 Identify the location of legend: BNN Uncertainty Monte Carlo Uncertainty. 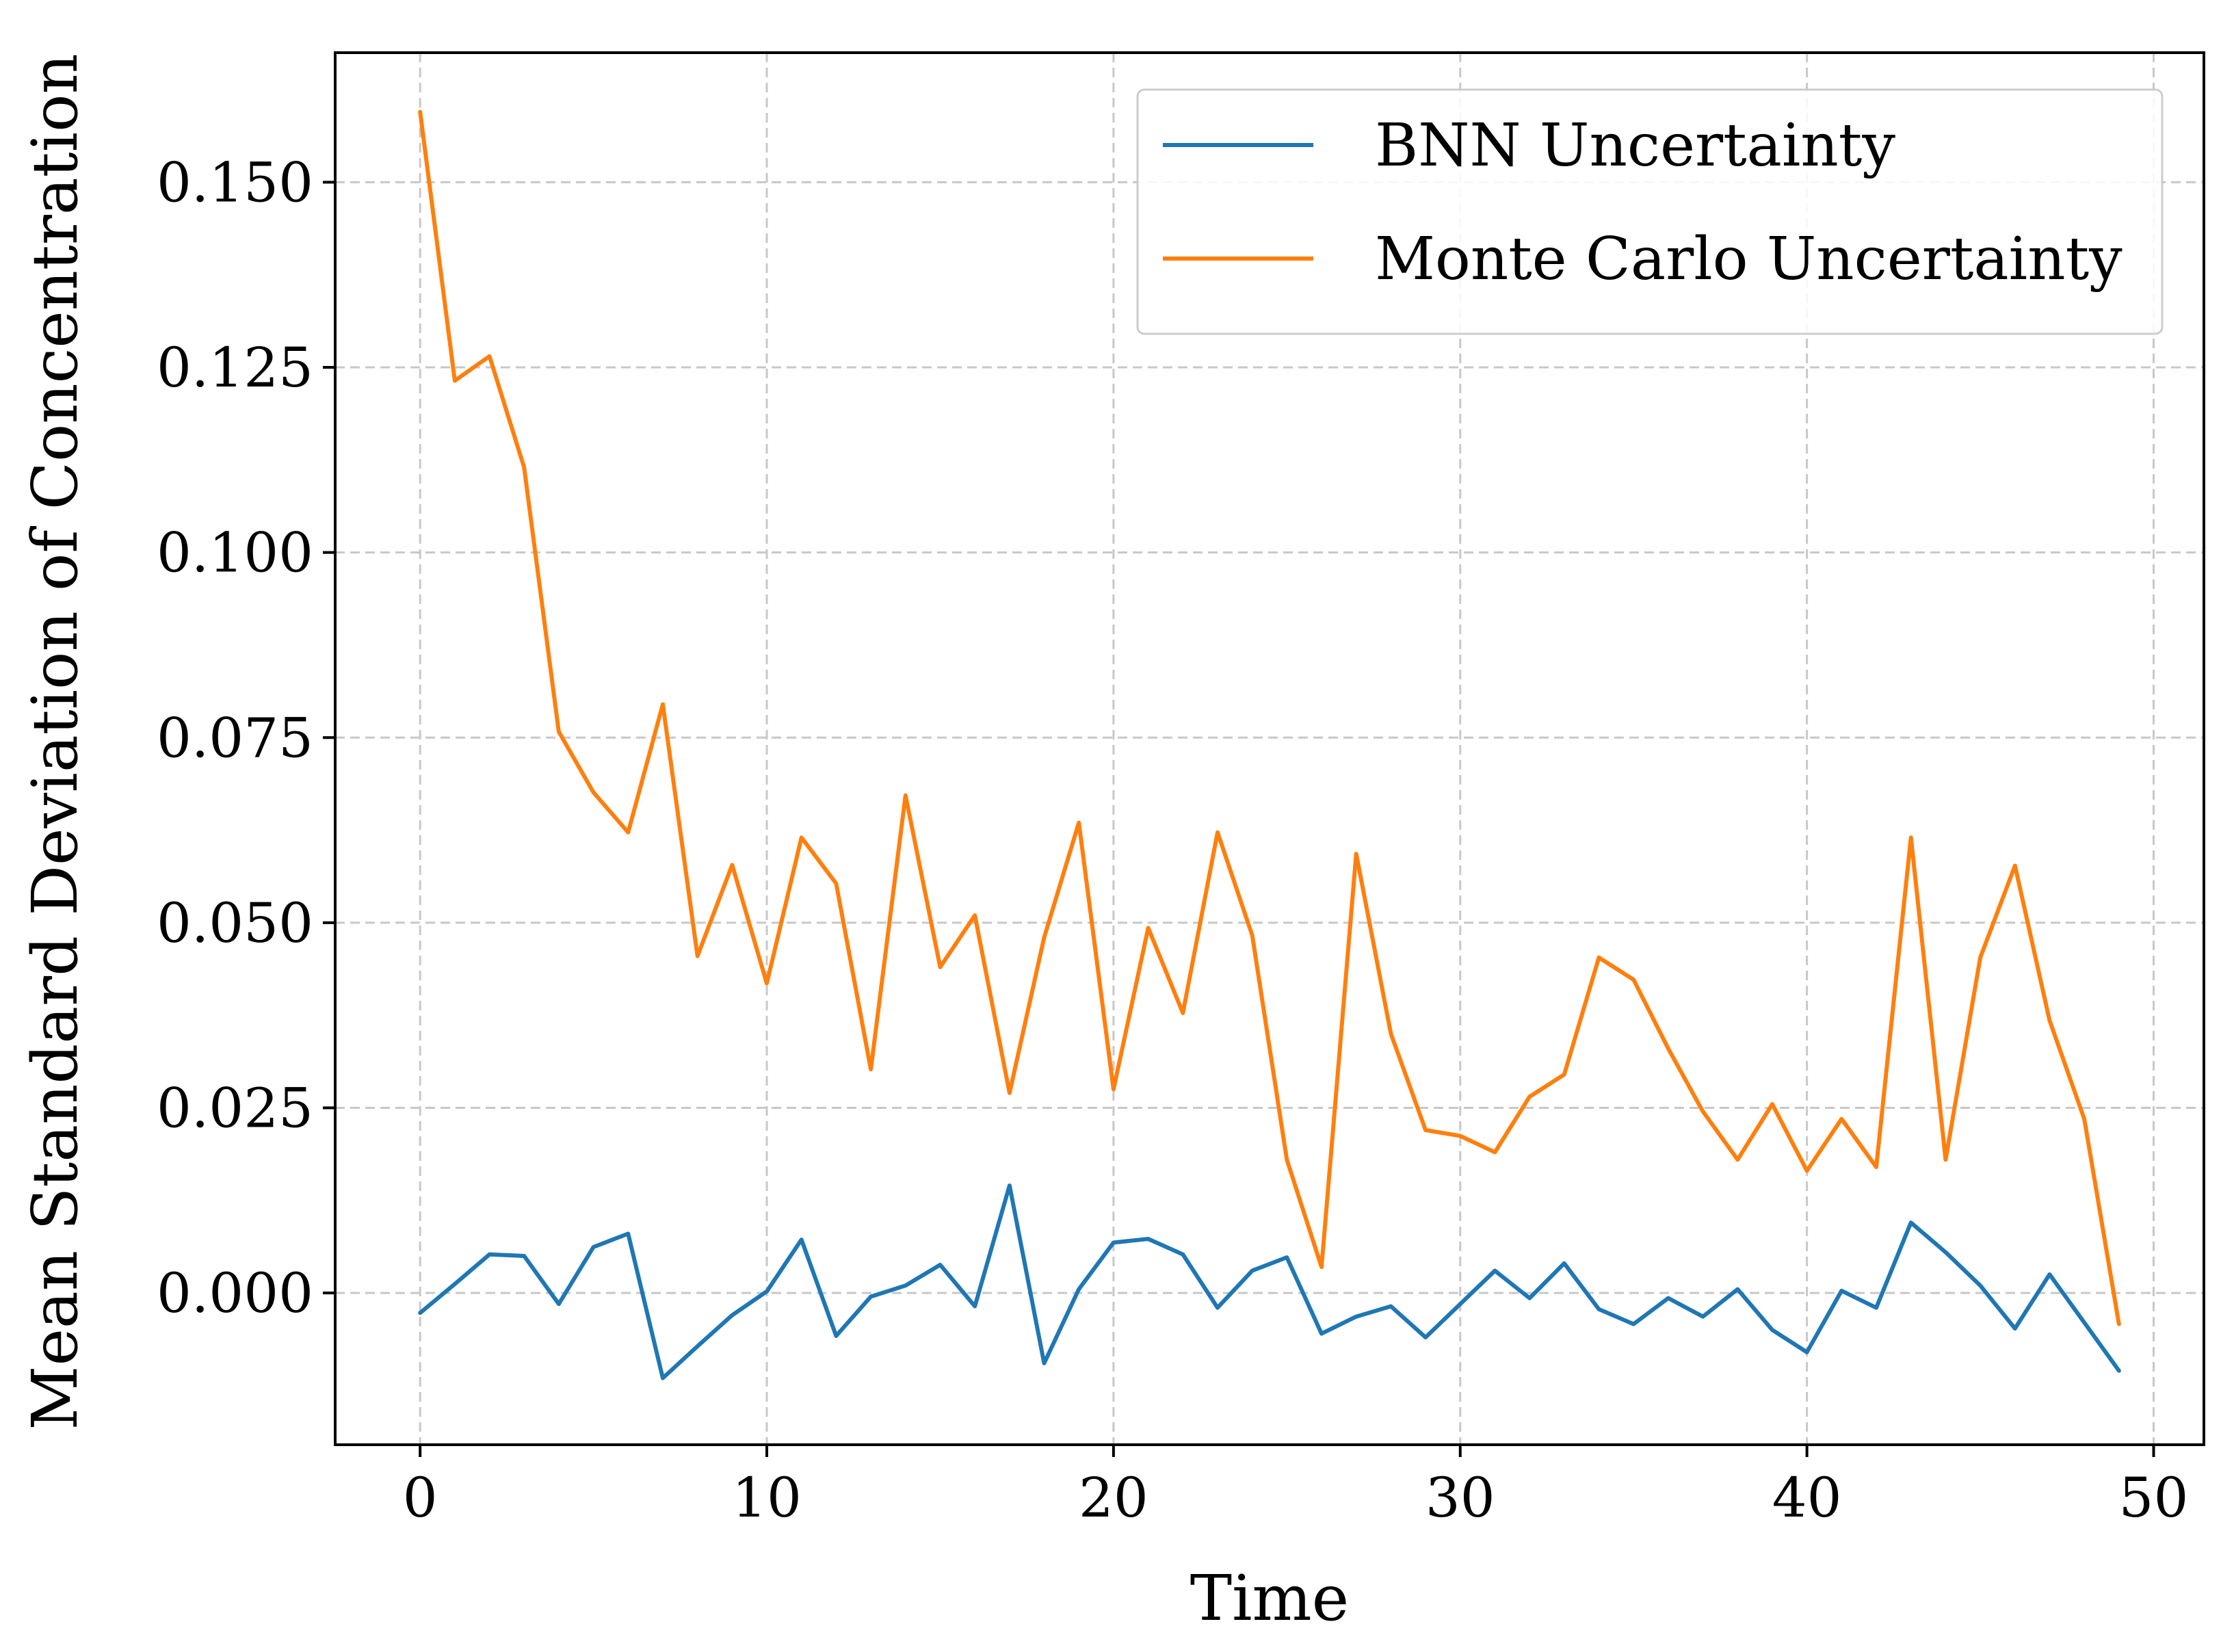
(1650, 212).